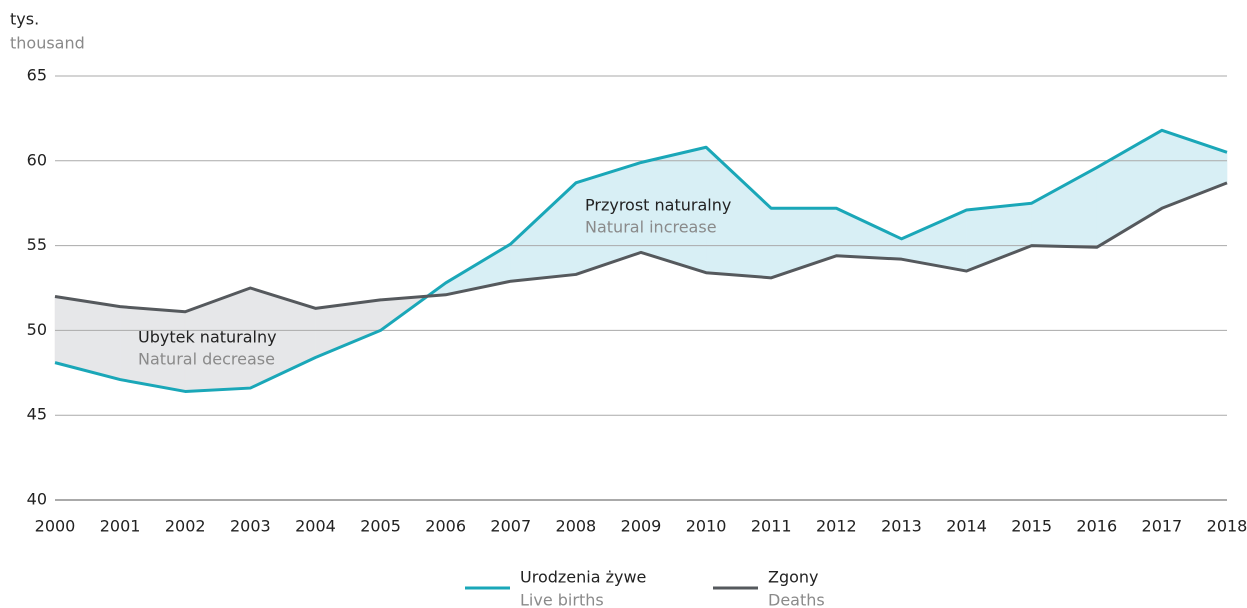 This screenshot has width=1247, height=608. Describe the element at coordinates (55, 526) in the screenshot. I see `x-tick-label: 2000` at that location.